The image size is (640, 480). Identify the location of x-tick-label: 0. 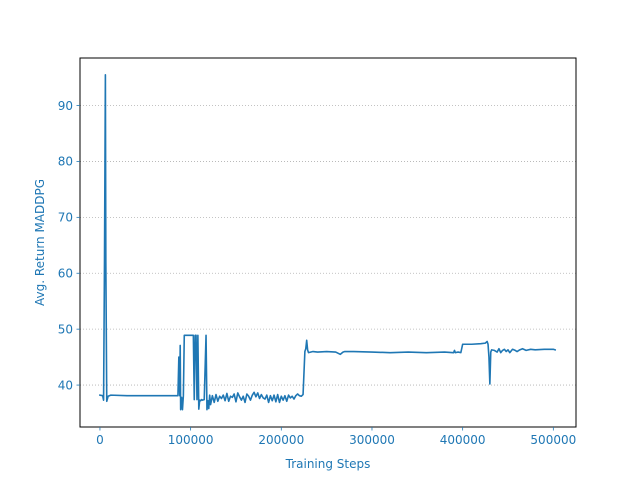
(100, 440).